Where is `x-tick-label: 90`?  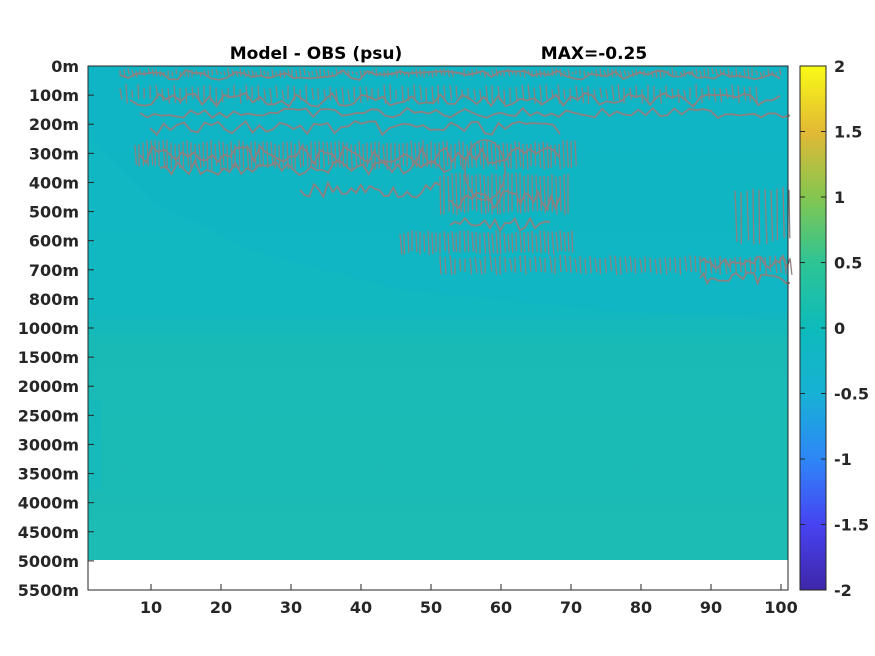 x-tick-label: 90 is located at coordinates (711, 607).